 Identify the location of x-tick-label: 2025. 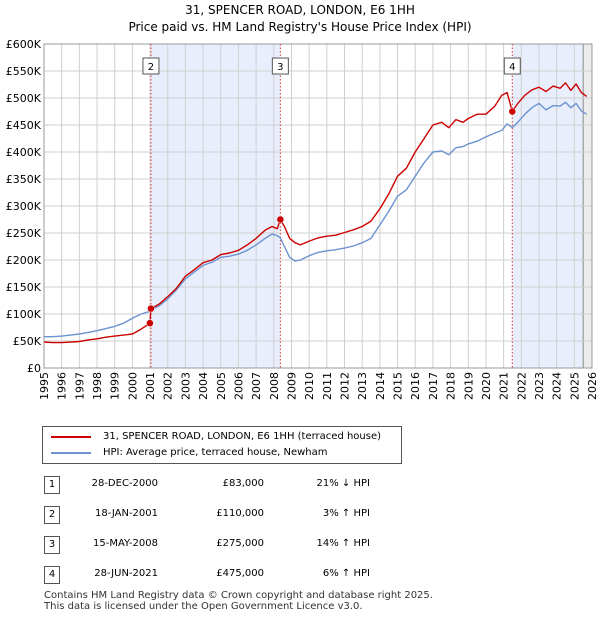
(574, 386).